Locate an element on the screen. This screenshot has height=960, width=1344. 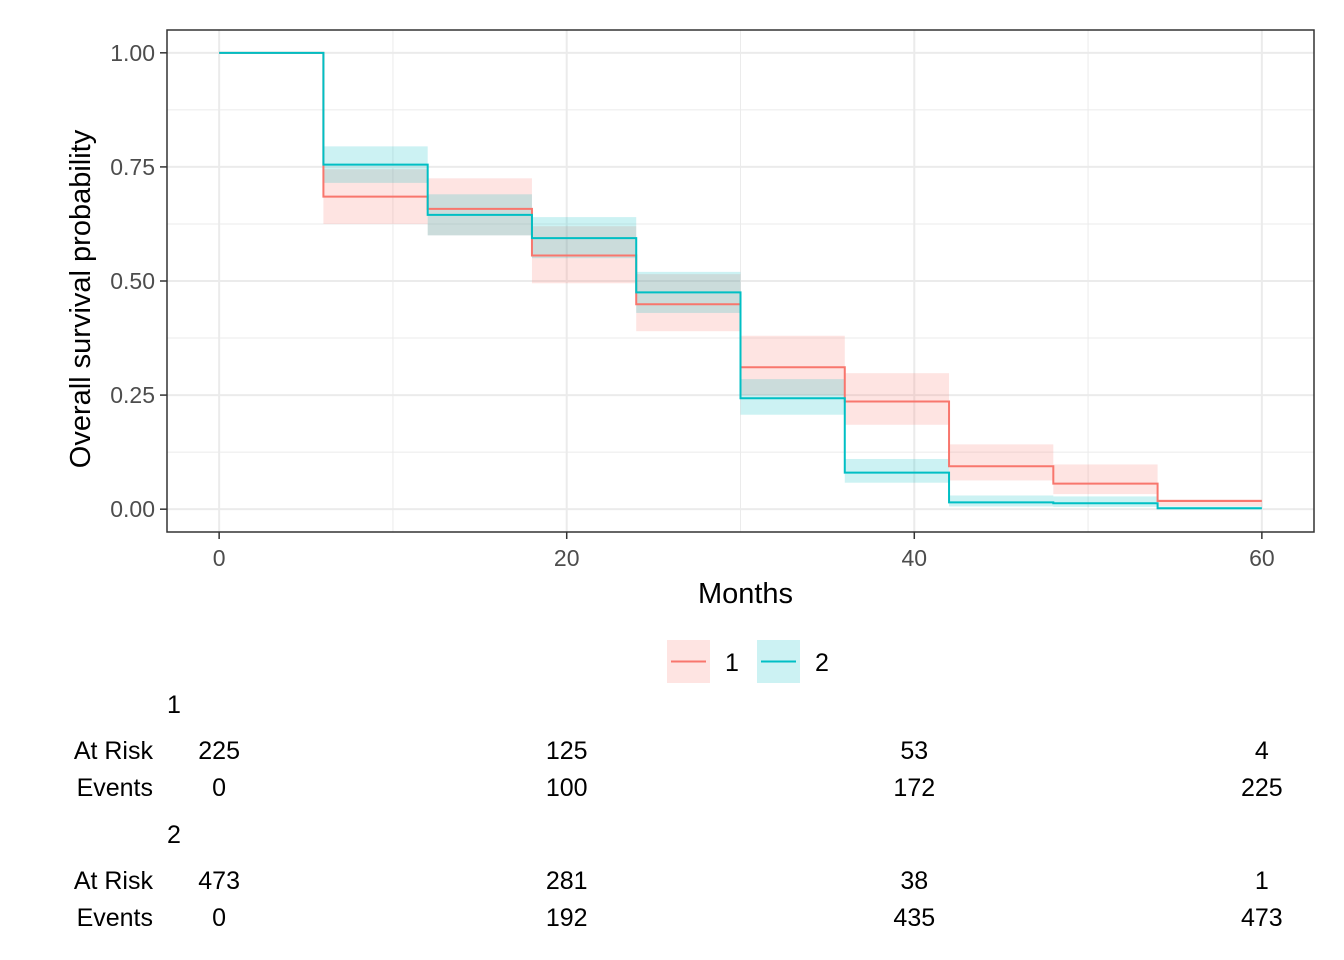
legend-label: 1 is located at coordinates (732, 663).